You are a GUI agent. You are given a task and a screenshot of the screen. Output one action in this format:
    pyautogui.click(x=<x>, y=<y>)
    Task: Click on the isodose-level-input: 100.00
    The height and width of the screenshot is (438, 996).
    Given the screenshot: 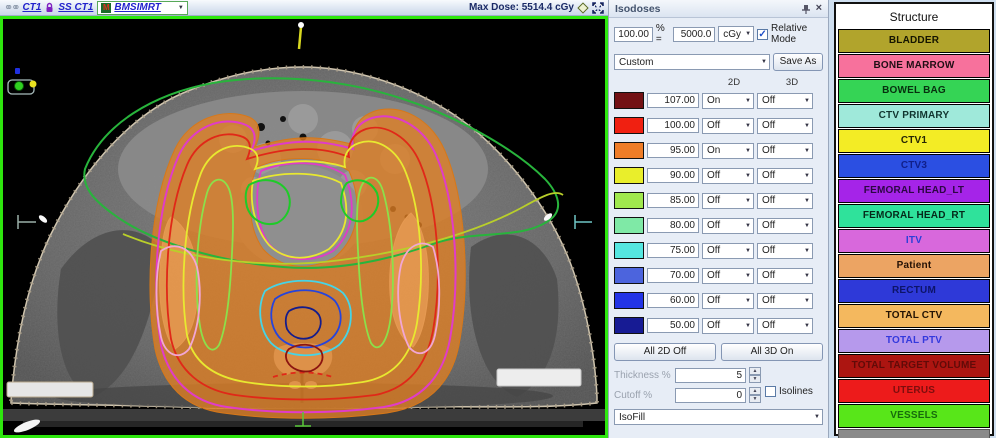 What is the action you would take?
    pyautogui.click(x=673, y=125)
    